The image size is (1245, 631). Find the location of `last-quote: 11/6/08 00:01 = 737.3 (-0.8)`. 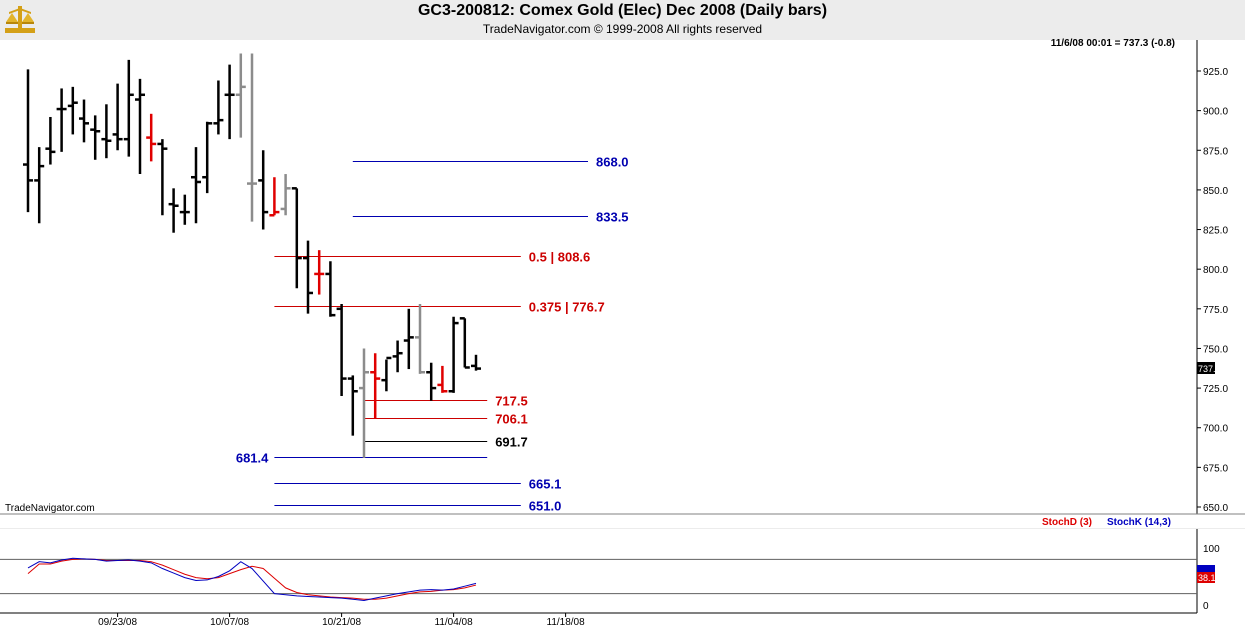

last-quote: 11/6/08 00:01 = 737.3 (-0.8) is located at coordinates (1113, 43).